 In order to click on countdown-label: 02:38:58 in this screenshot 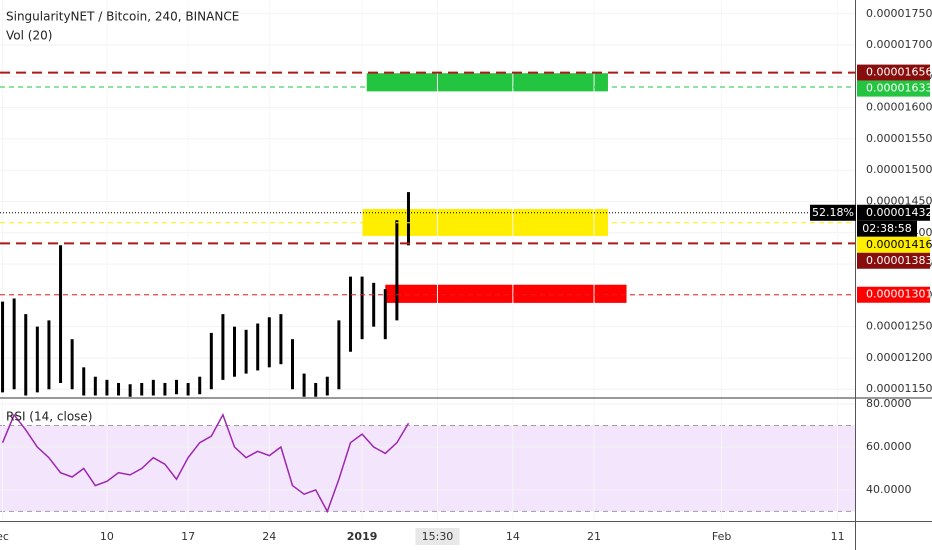, I will do `click(886, 228)`.